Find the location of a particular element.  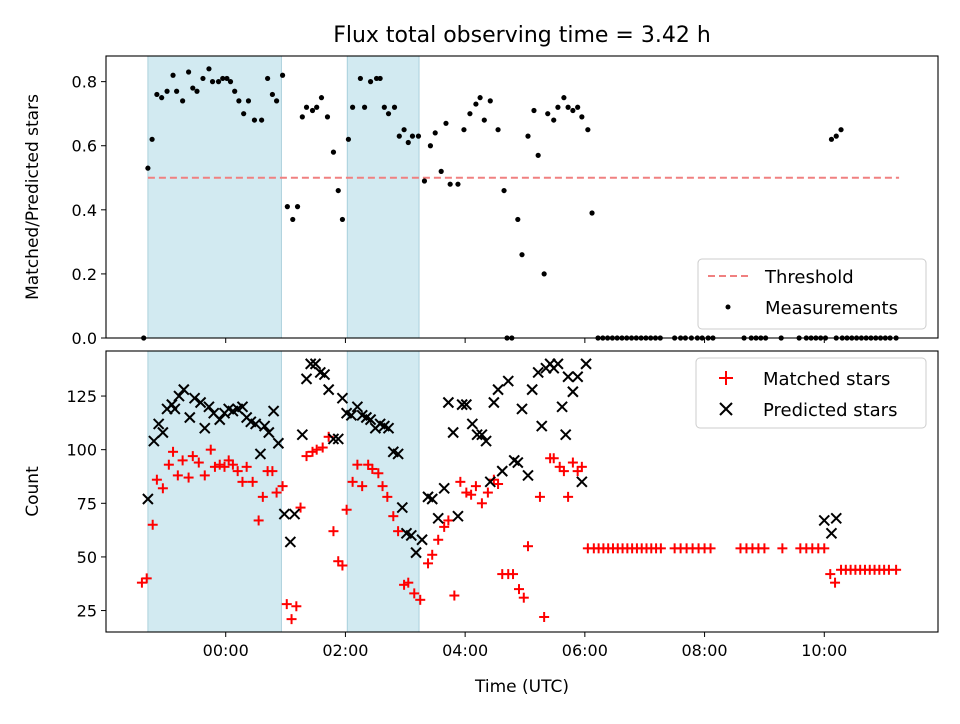

y-ticks: 25 50 75 100 125 is located at coordinates (86, 504).